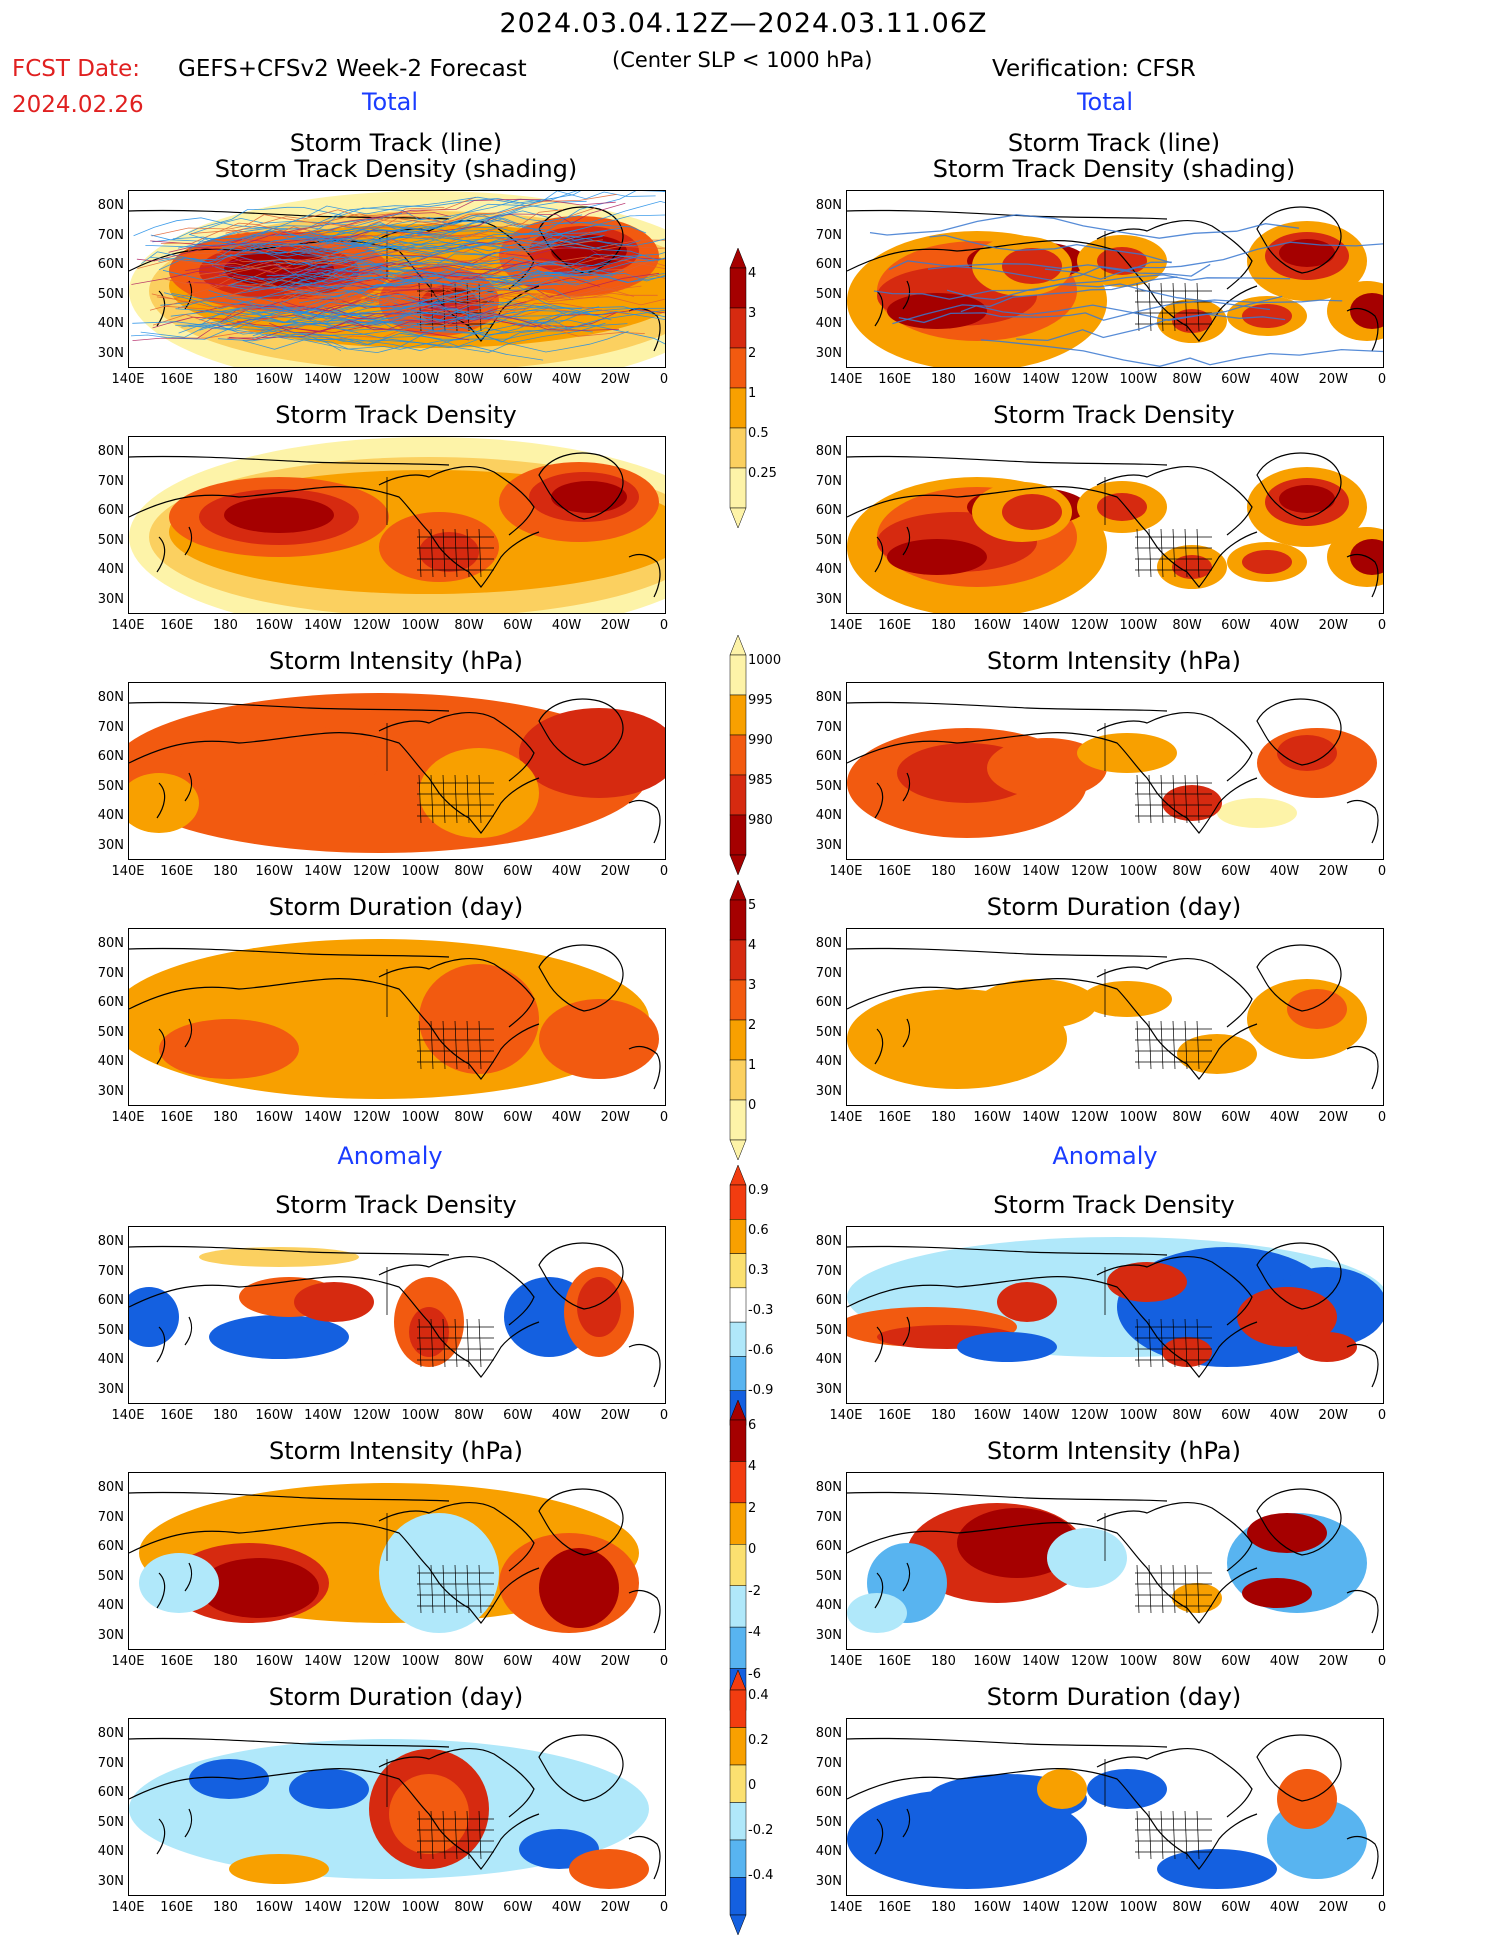 This screenshot has height=1935, width=1487. I want to click on lon-label: 160E, so click(177, 625).